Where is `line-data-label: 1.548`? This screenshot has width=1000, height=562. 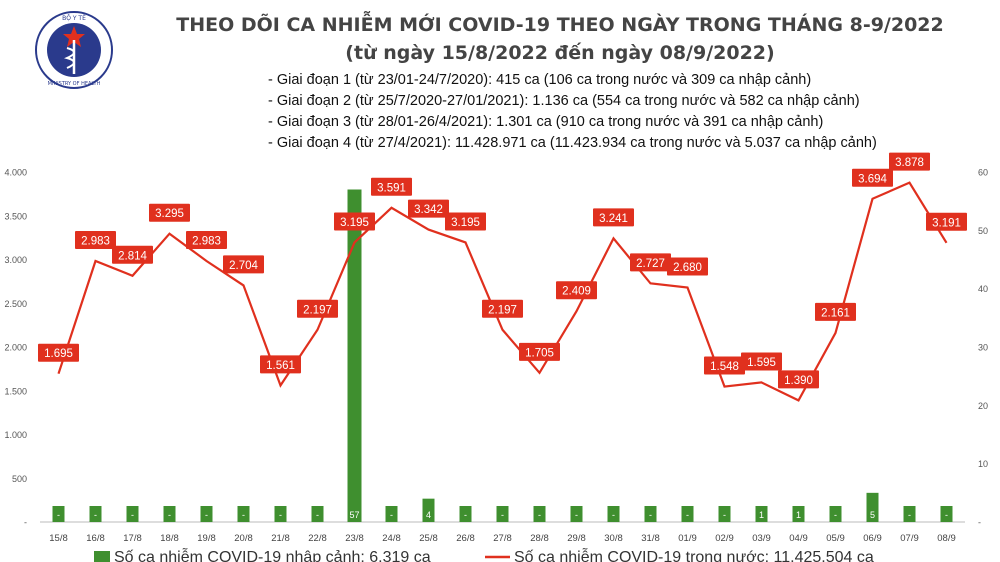 line-data-label: 1.548 is located at coordinates (724, 367).